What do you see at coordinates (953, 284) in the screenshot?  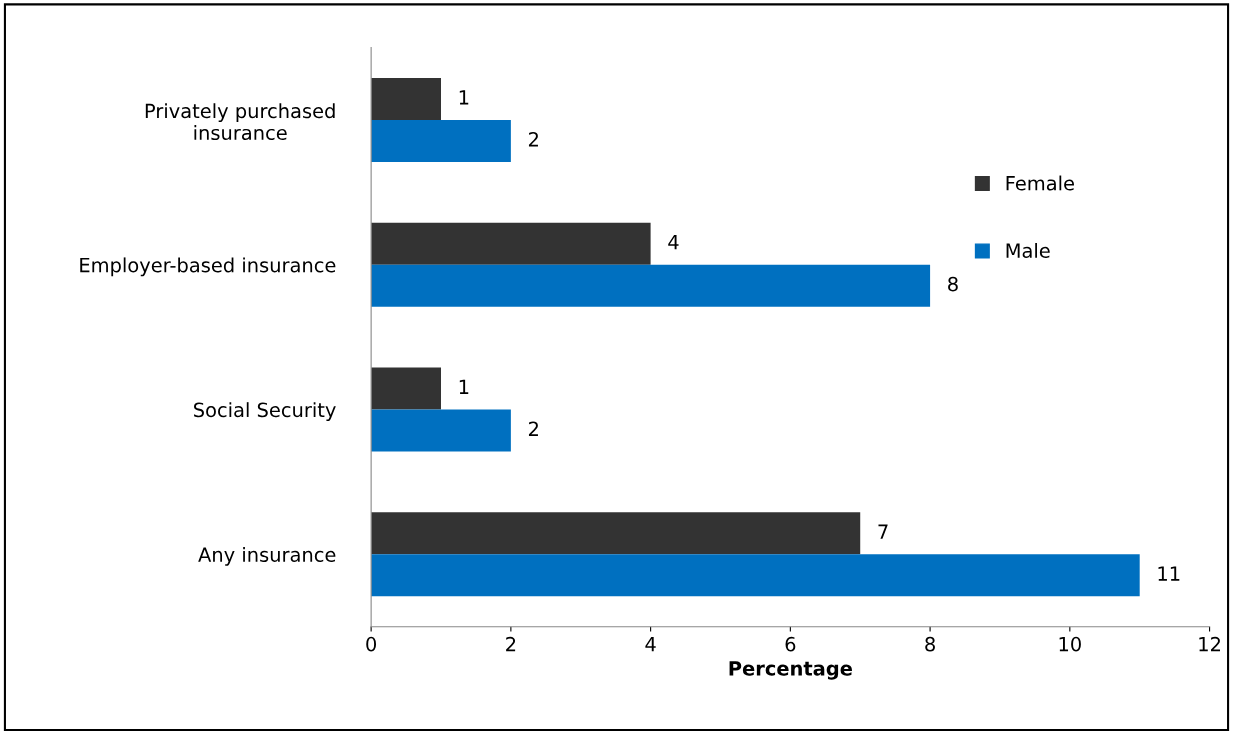 I see `data-label: 8` at bounding box center [953, 284].